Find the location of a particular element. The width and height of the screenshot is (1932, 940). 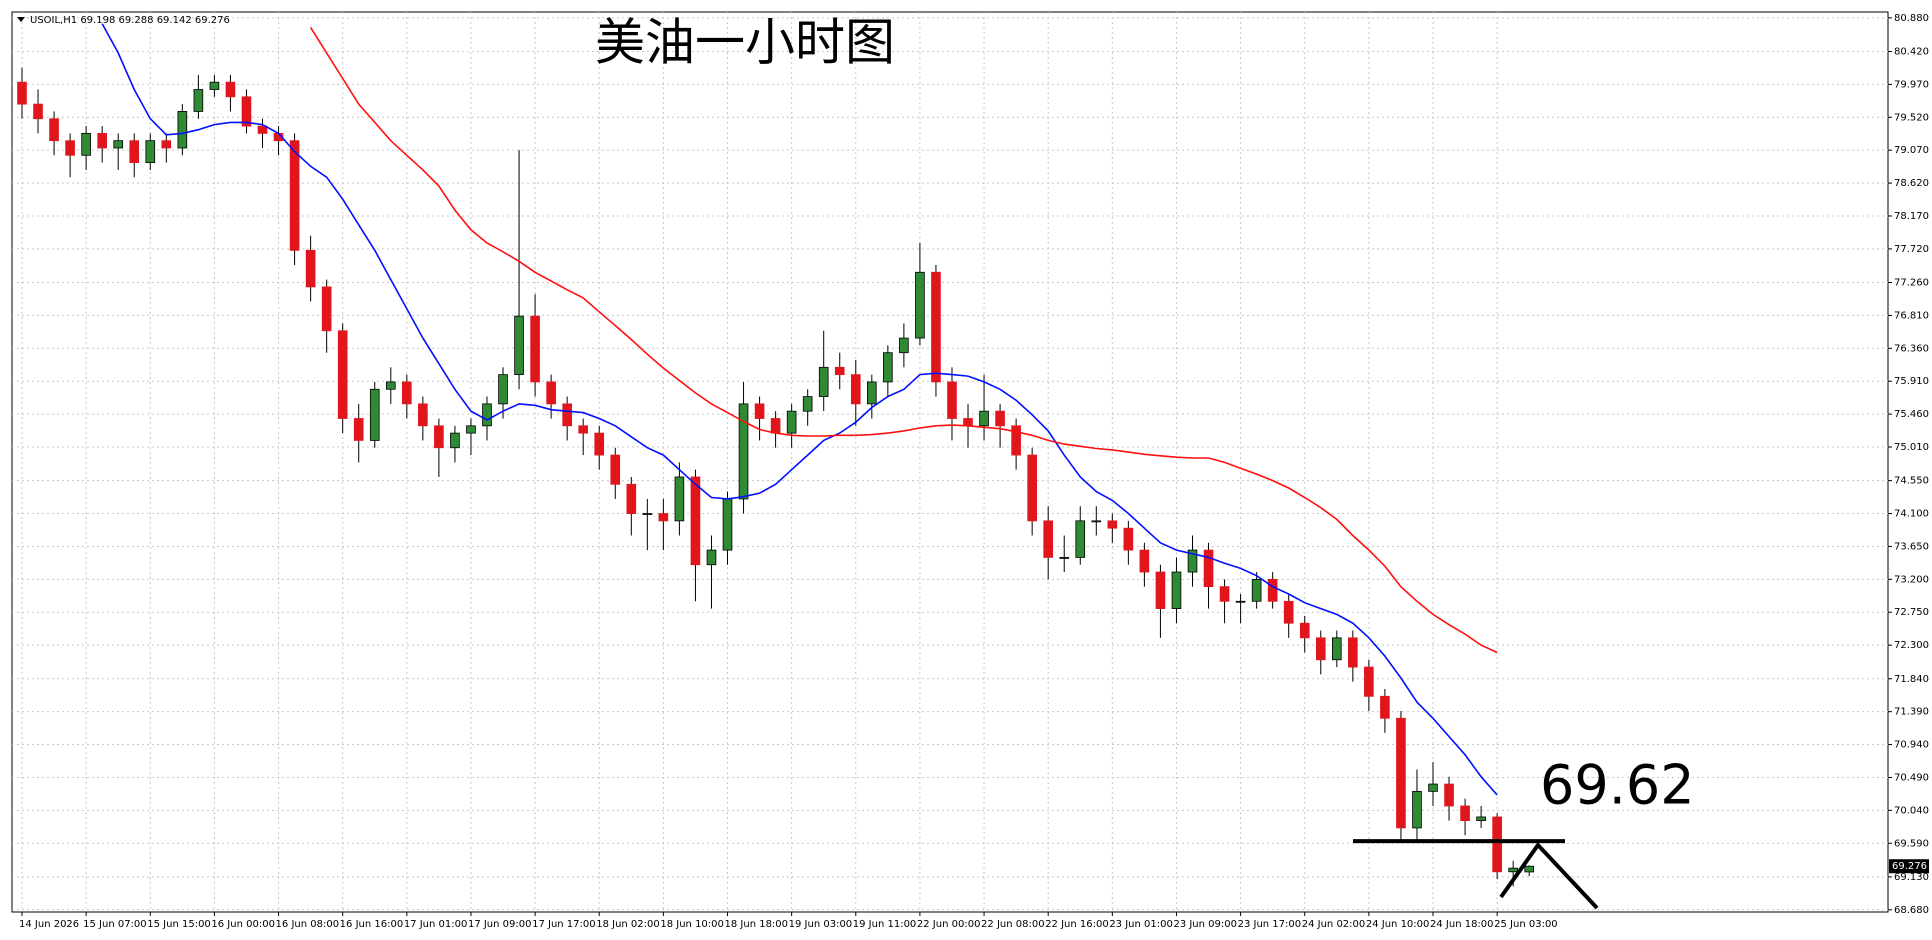

y-tick-label: 68.680 is located at coordinates (1911, 910).